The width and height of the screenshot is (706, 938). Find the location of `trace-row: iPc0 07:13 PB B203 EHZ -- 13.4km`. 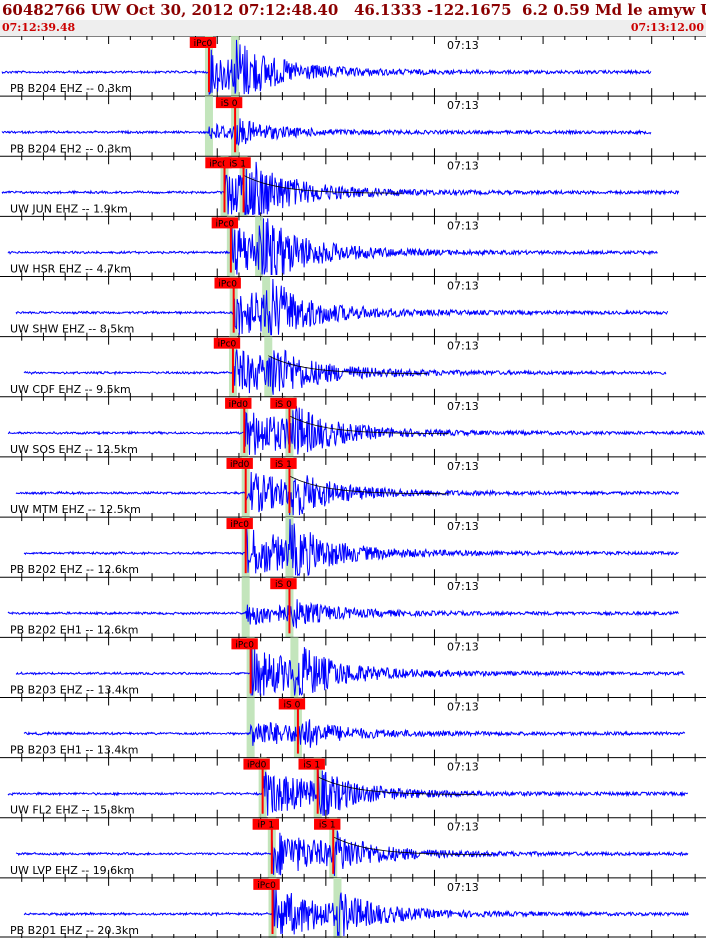

trace-row: iPc0 07:13 PB B203 EHZ -- 13.4km is located at coordinates (353, 667).